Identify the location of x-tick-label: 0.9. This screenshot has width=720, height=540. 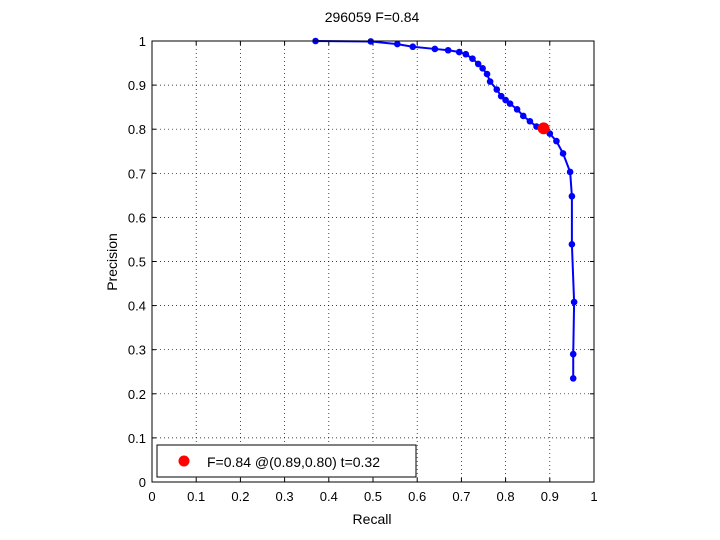
(550, 496).